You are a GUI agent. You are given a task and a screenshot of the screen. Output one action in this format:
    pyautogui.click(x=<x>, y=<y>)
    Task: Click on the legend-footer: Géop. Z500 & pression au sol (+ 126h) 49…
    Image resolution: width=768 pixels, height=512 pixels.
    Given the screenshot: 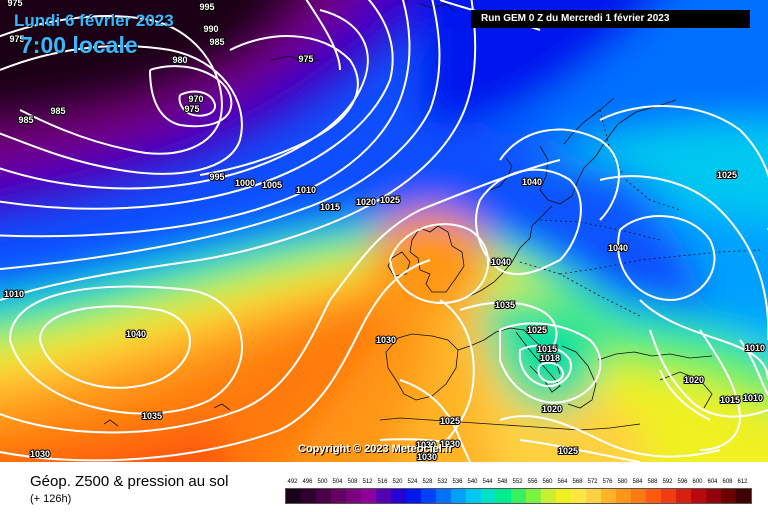 What is the action you would take?
    pyautogui.click(x=384, y=487)
    